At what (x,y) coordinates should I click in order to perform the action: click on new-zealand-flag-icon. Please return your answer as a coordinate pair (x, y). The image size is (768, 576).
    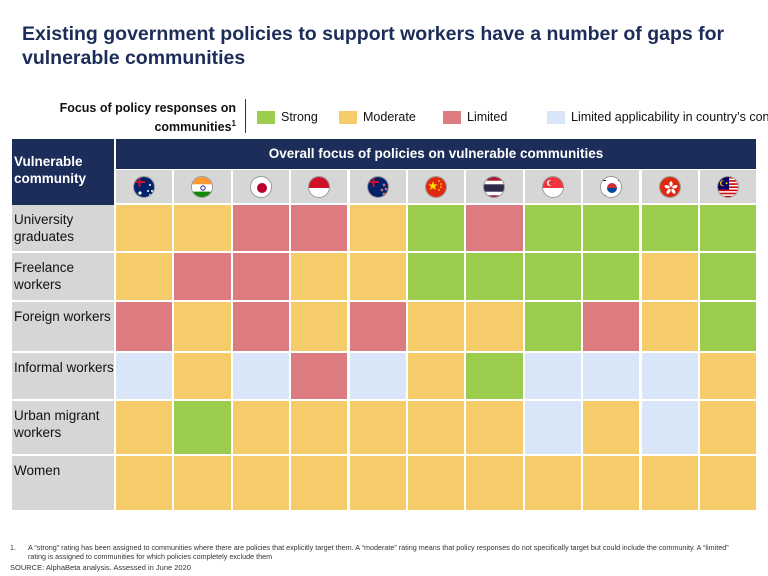
    Looking at the image, I should click on (377, 186).